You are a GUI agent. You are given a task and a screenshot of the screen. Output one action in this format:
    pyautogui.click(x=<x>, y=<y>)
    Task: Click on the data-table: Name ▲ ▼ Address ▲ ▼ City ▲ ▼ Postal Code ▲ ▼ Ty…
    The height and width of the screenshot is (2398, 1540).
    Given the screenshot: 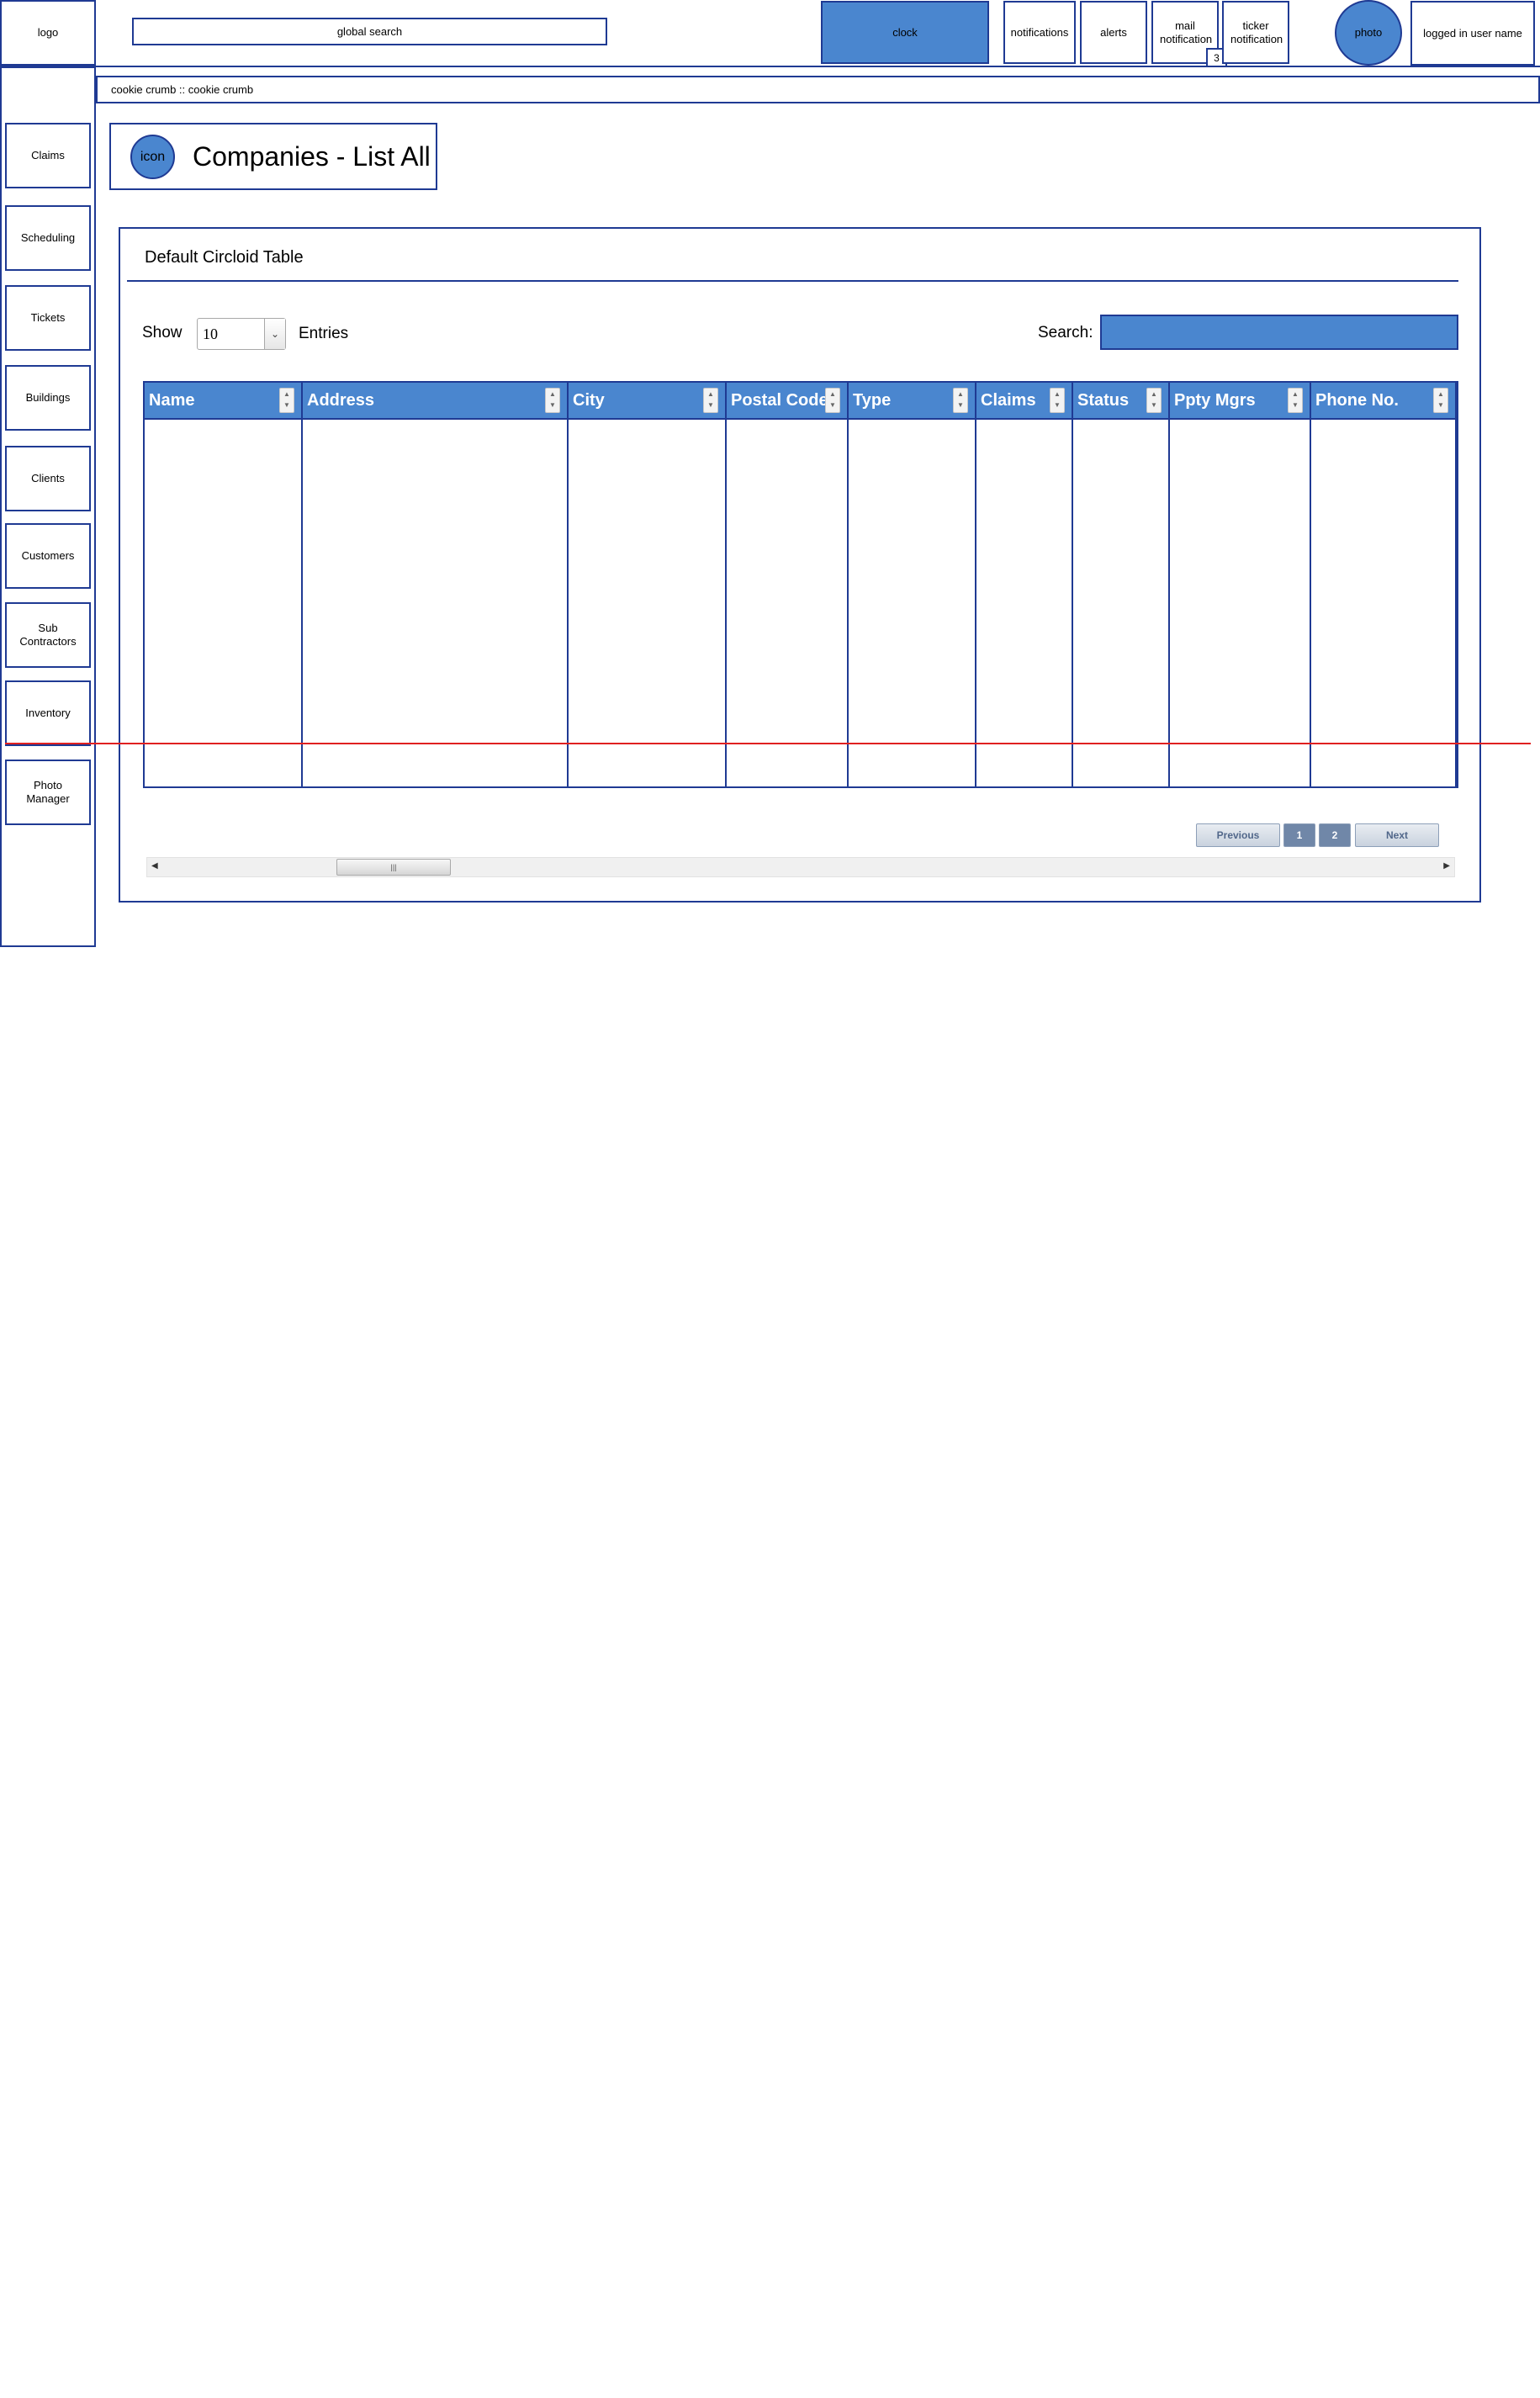 What is the action you would take?
    pyautogui.click(x=800, y=584)
    